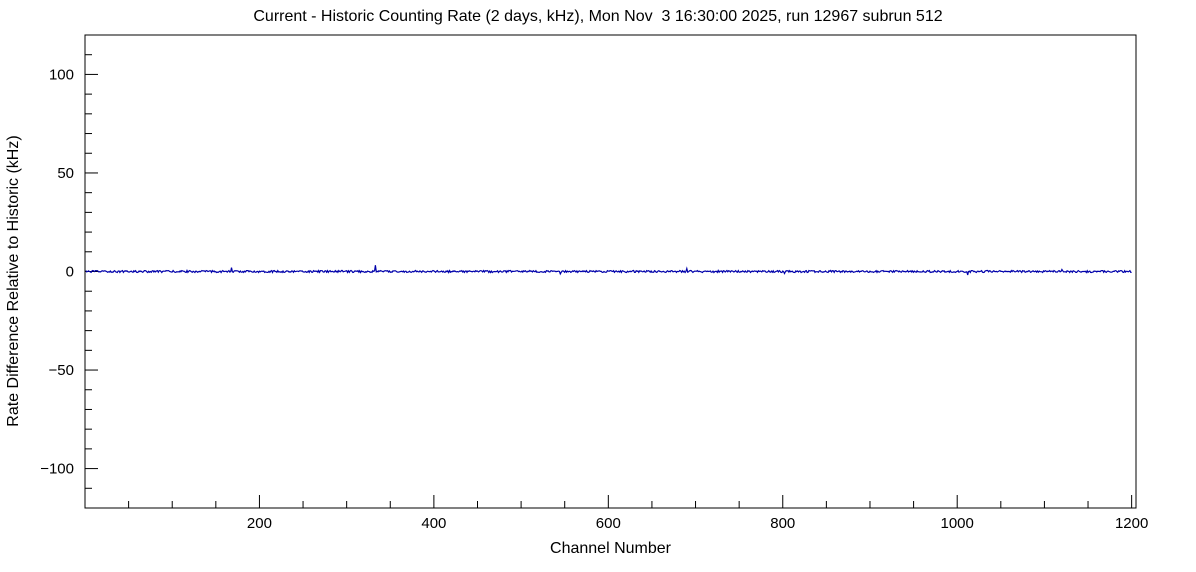  Describe the element at coordinates (1131, 523) in the screenshot. I see `svg-text: 1200` at that location.